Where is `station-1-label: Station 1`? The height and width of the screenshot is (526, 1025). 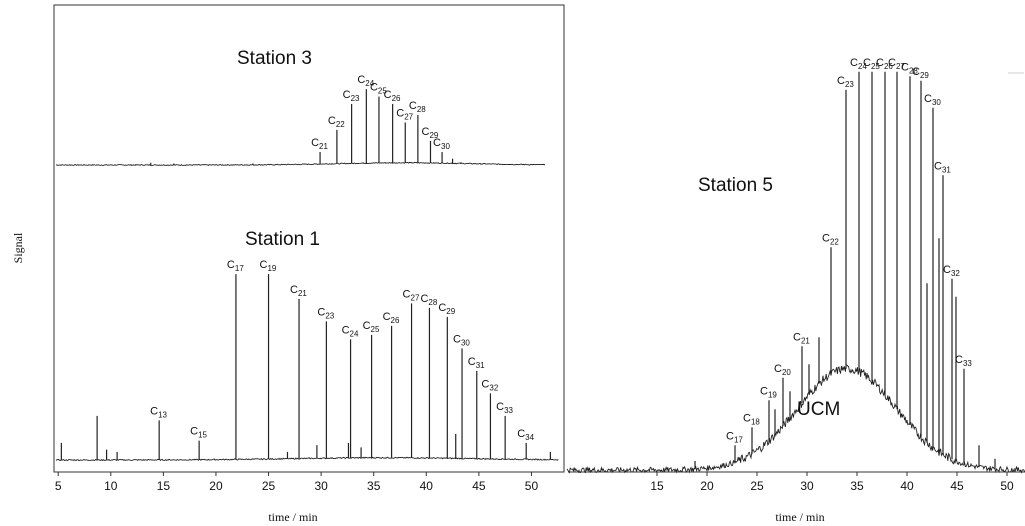
station-1-label: Station 1 is located at coordinates (282, 239).